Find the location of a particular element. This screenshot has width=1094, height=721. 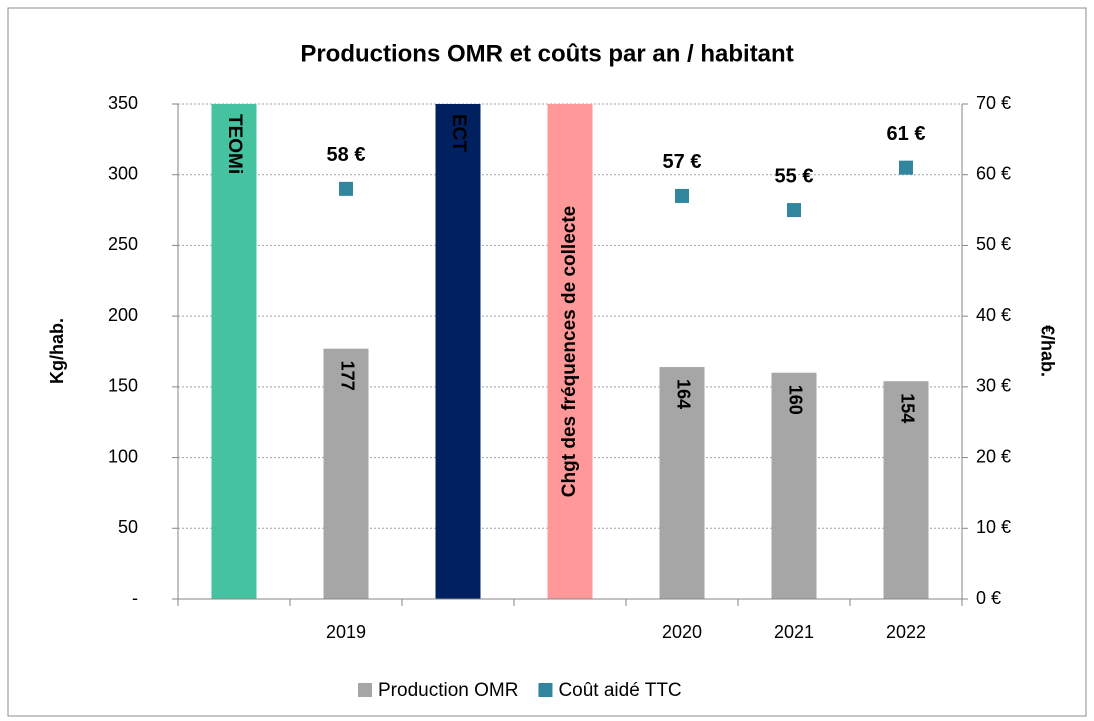

y2-tick-label: 10 € is located at coordinates (993, 527).